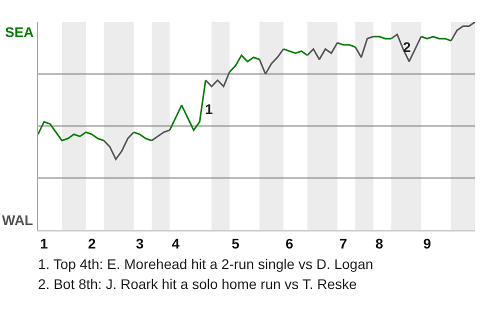  What do you see at coordinates (176, 243) in the screenshot?
I see `x-tick-label: 4` at bounding box center [176, 243].